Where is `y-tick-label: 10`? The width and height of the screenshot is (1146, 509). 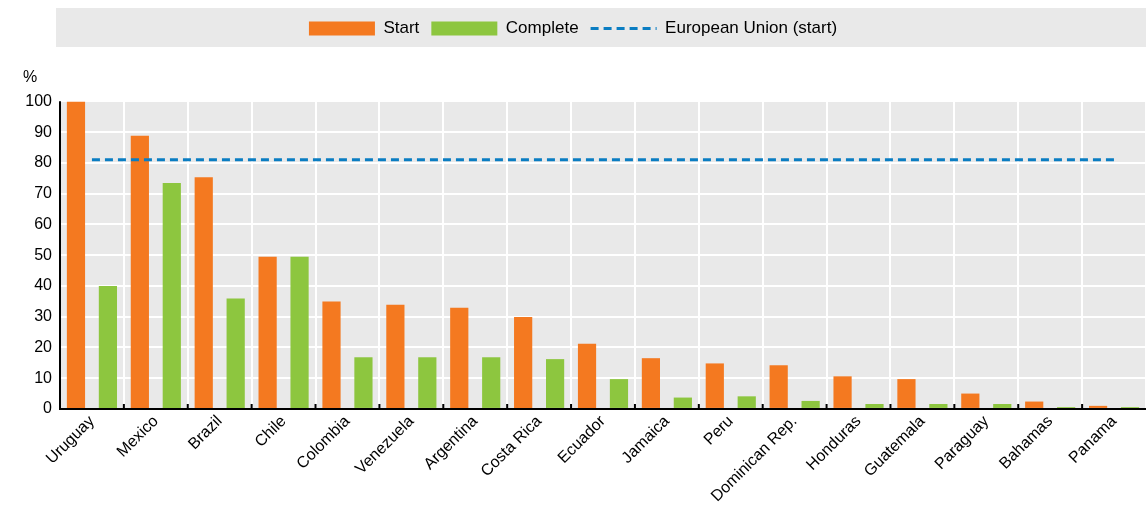 y-tick-label: 10 is located at coordinates (43, 377).